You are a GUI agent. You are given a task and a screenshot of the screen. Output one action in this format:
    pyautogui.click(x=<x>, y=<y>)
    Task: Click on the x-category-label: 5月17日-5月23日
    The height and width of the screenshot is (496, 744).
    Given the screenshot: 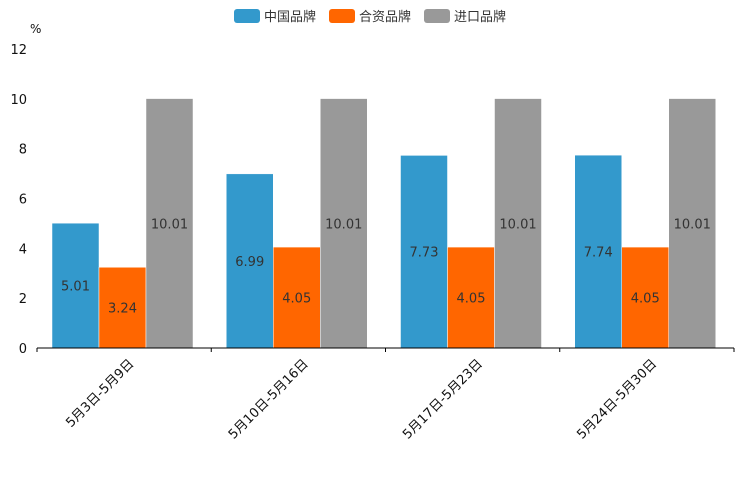 What is the action you would take?
    pyautogui.click(x=443, y=400)
    